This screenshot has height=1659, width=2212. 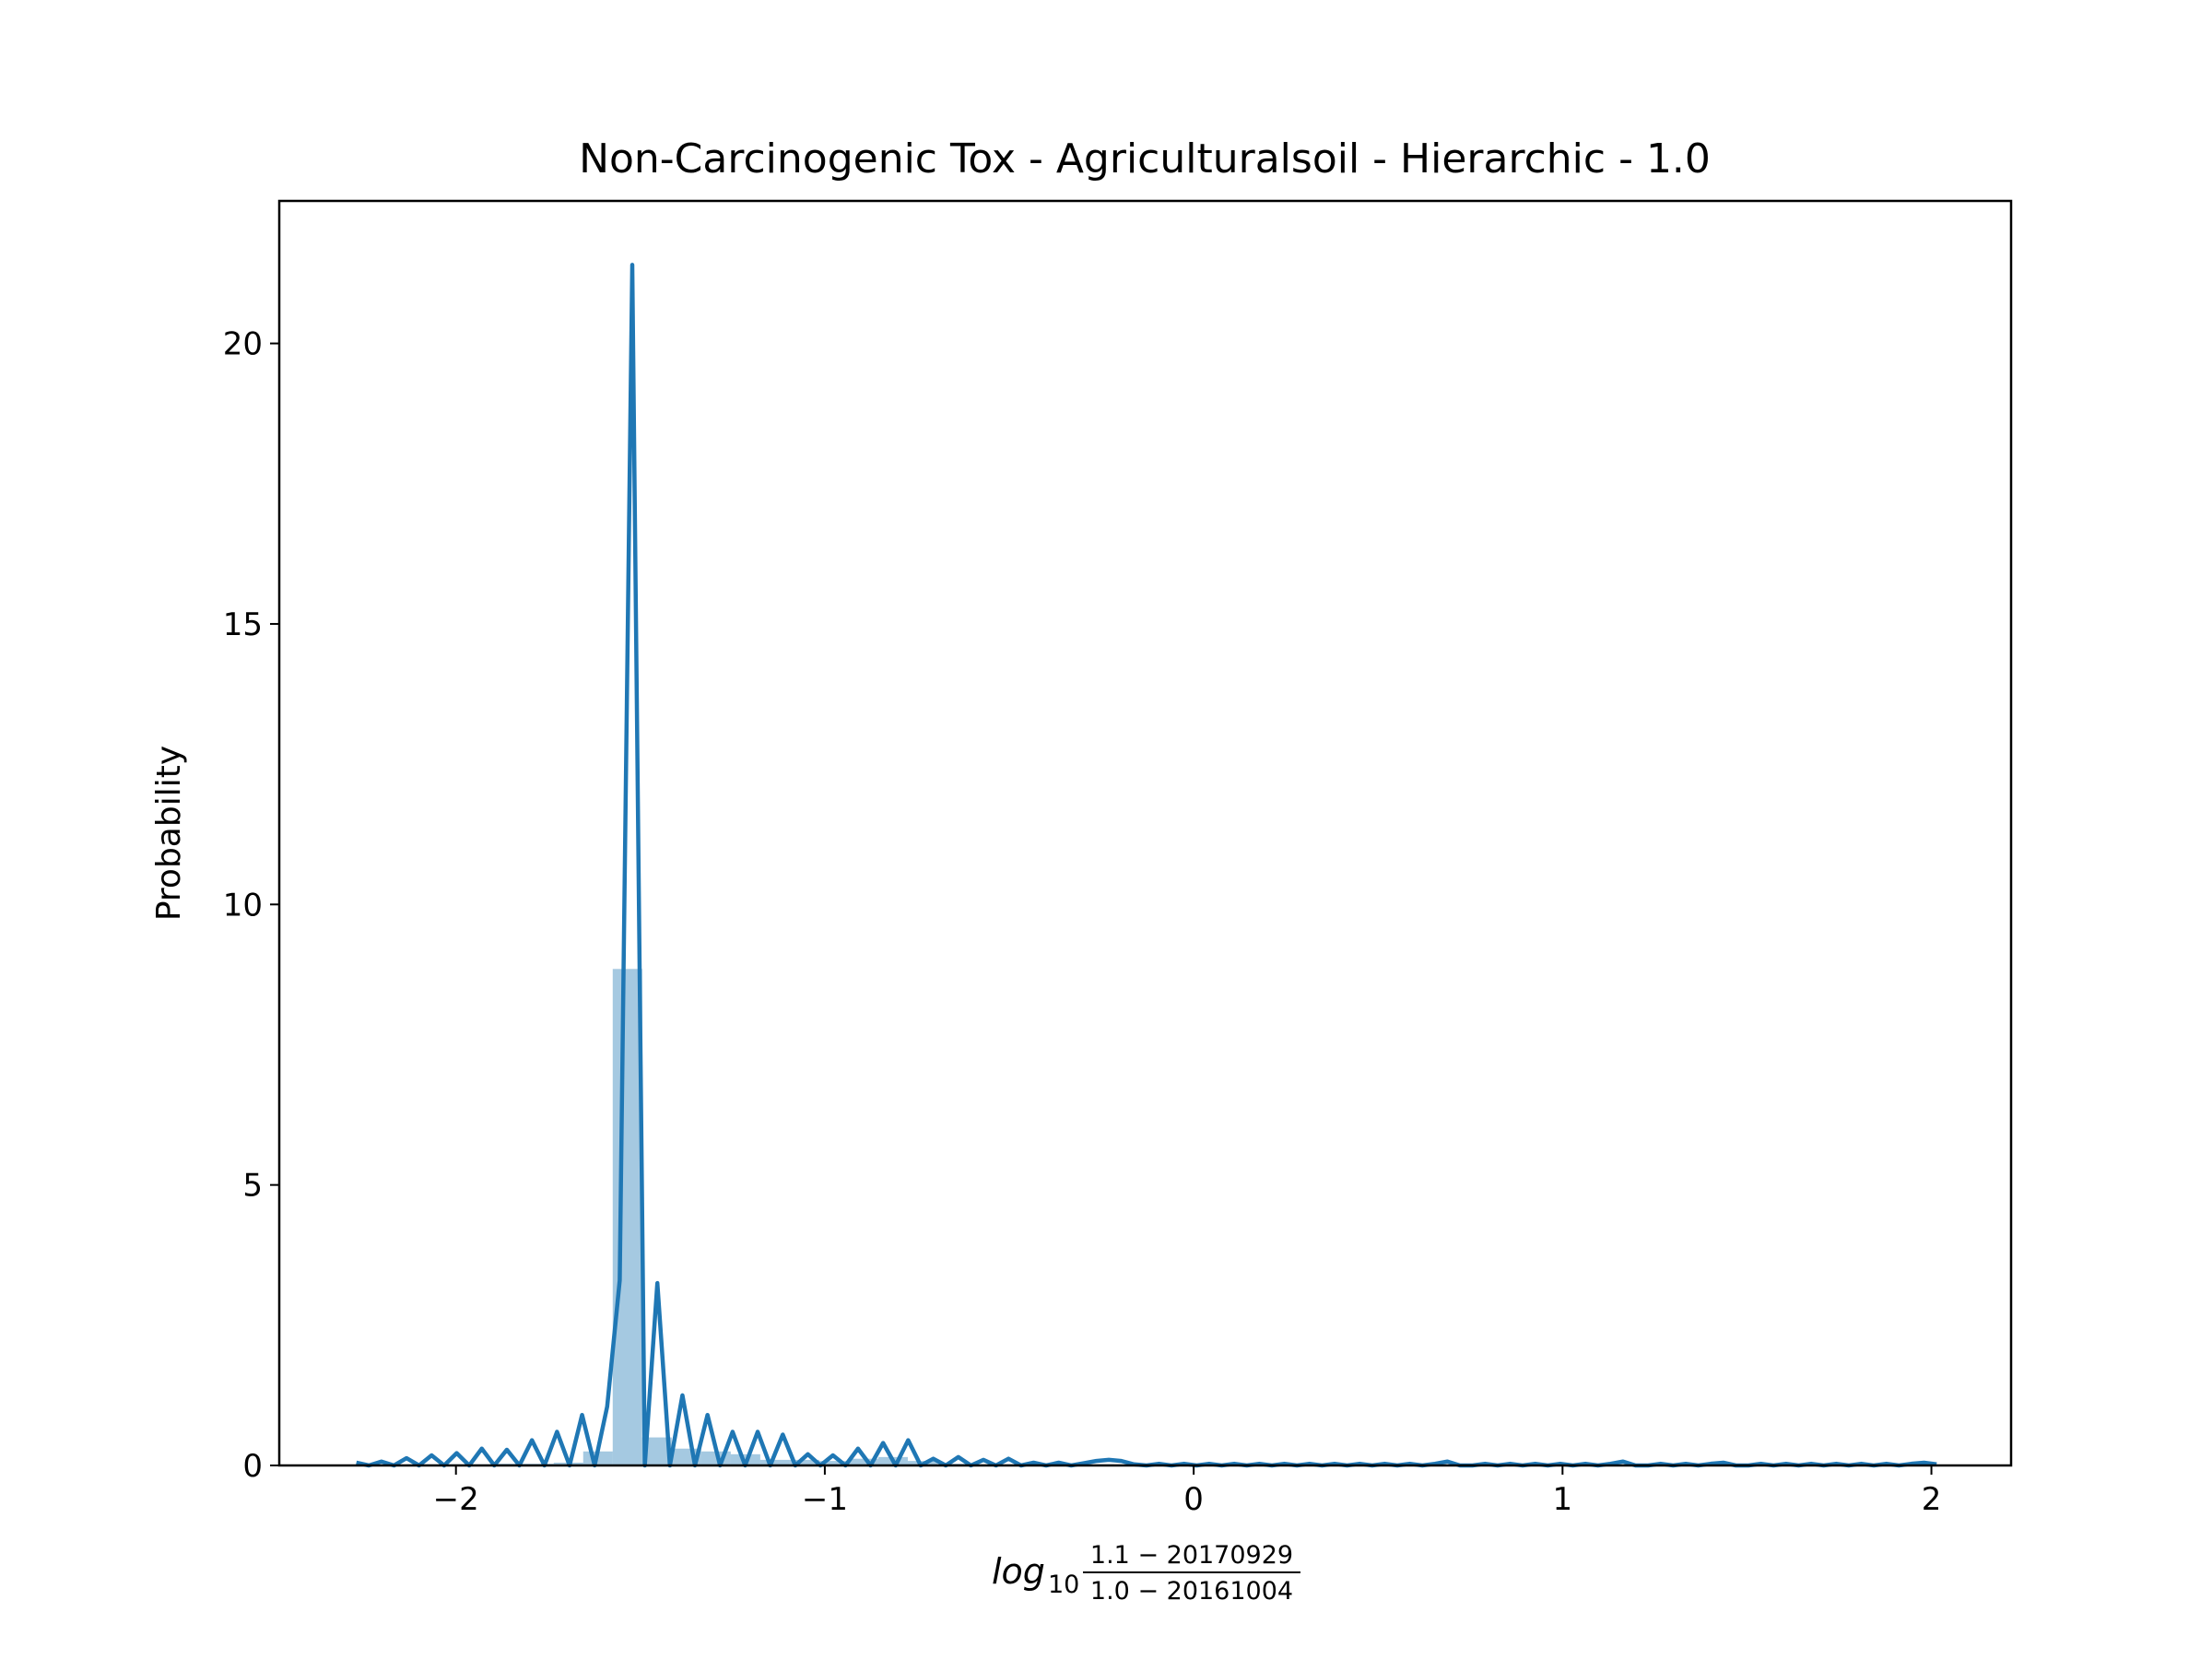 I want to click on y-axis-label: Probability, so click(x=169, y=833).